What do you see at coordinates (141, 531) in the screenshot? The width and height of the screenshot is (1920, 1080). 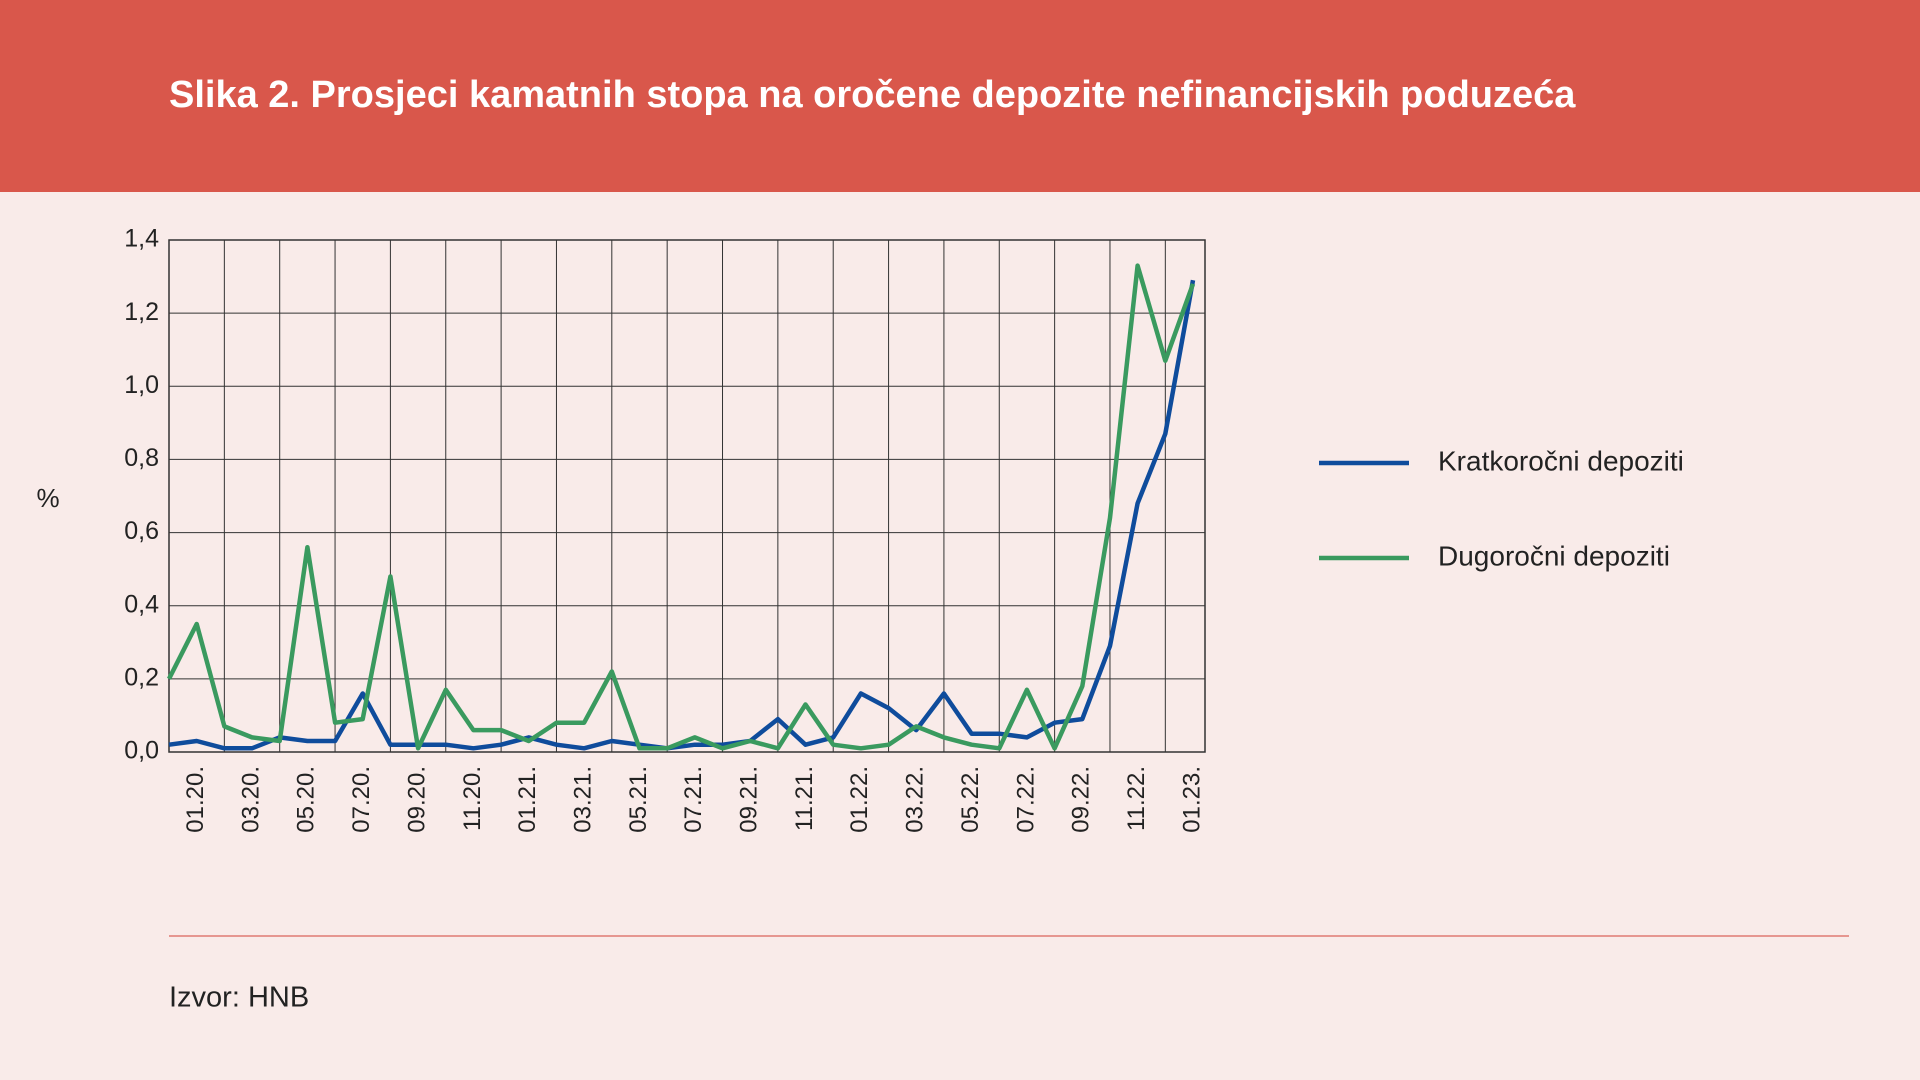 I see `y-tick-label: 0,6` at bounding box center [141, 531].